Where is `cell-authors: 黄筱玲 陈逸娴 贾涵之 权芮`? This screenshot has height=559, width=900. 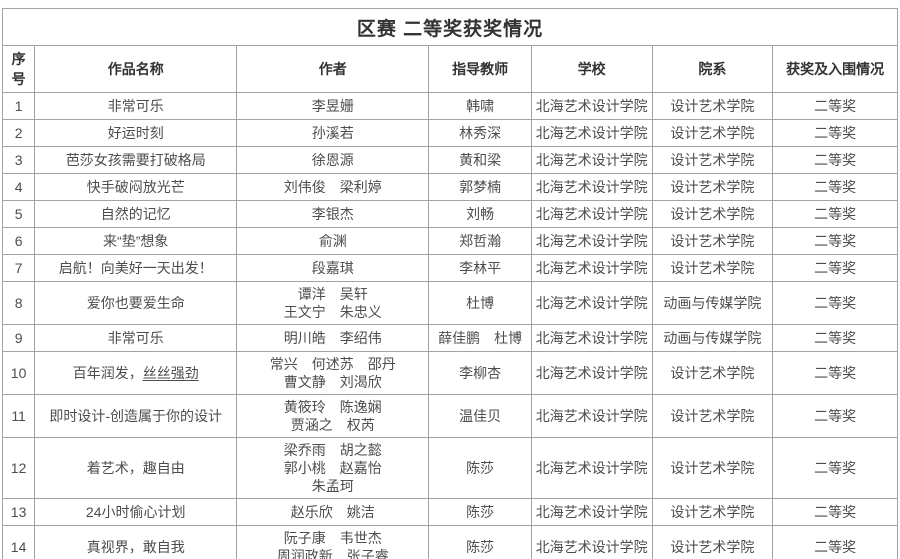 cell-authors: 黄筱玲 陈逸娴 贾涵之 权芮 is located at coordinates (333, 416).